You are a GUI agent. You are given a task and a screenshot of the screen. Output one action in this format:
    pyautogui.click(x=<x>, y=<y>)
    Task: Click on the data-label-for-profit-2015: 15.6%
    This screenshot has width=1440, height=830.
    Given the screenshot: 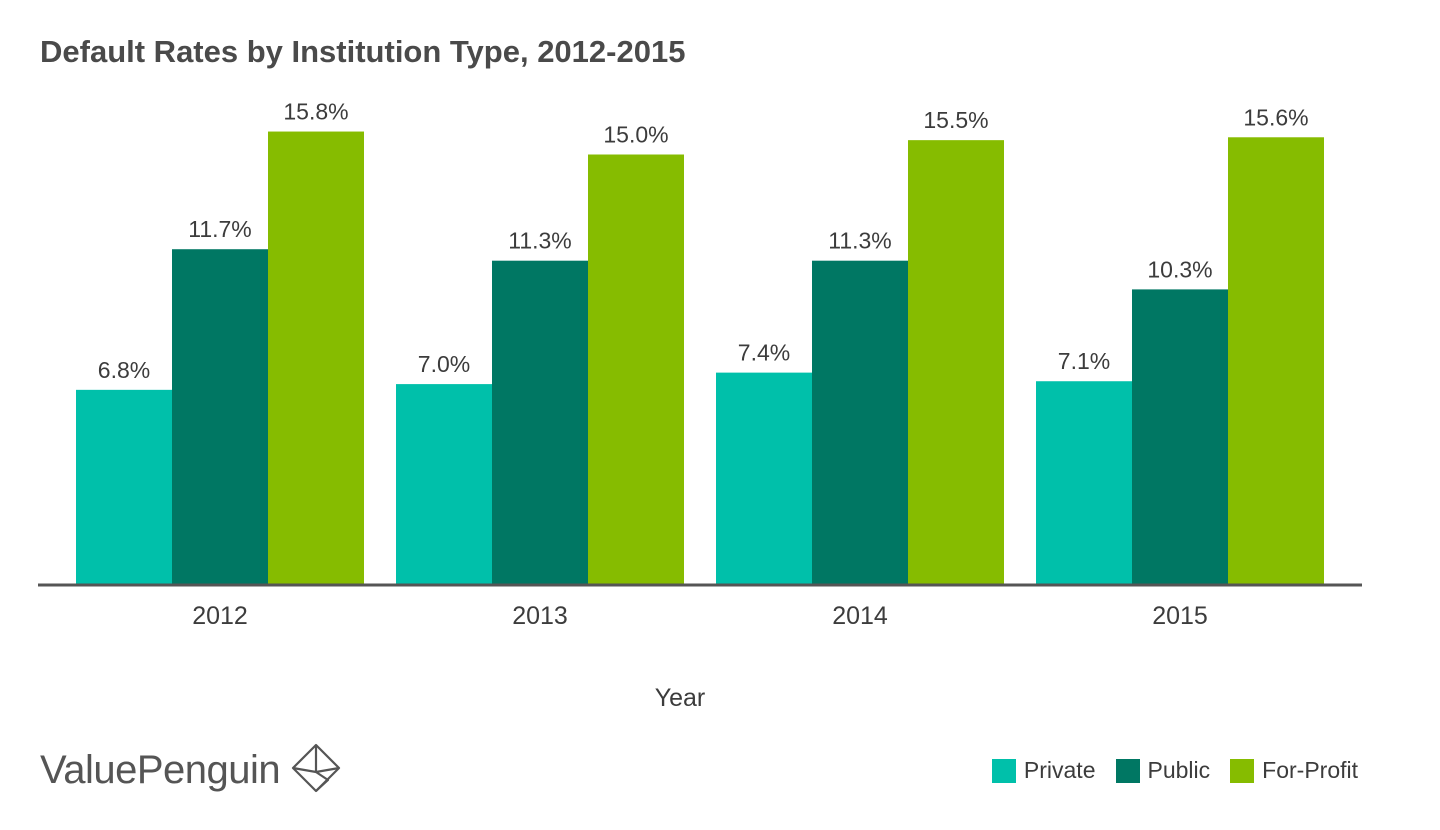 What is the action you would take?
    pyautogui.click(x=1275, y=117)
    